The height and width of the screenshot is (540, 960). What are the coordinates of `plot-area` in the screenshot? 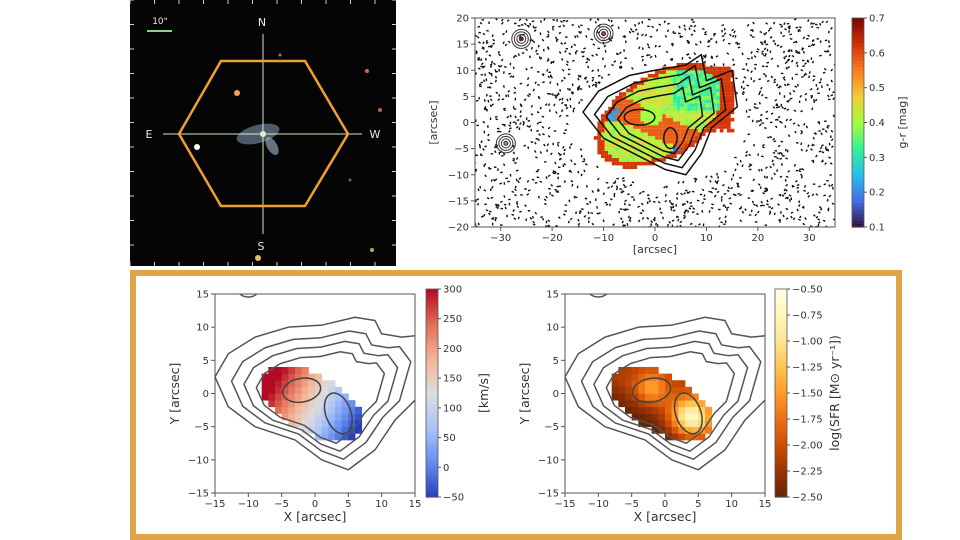 It's located at (315, 382).